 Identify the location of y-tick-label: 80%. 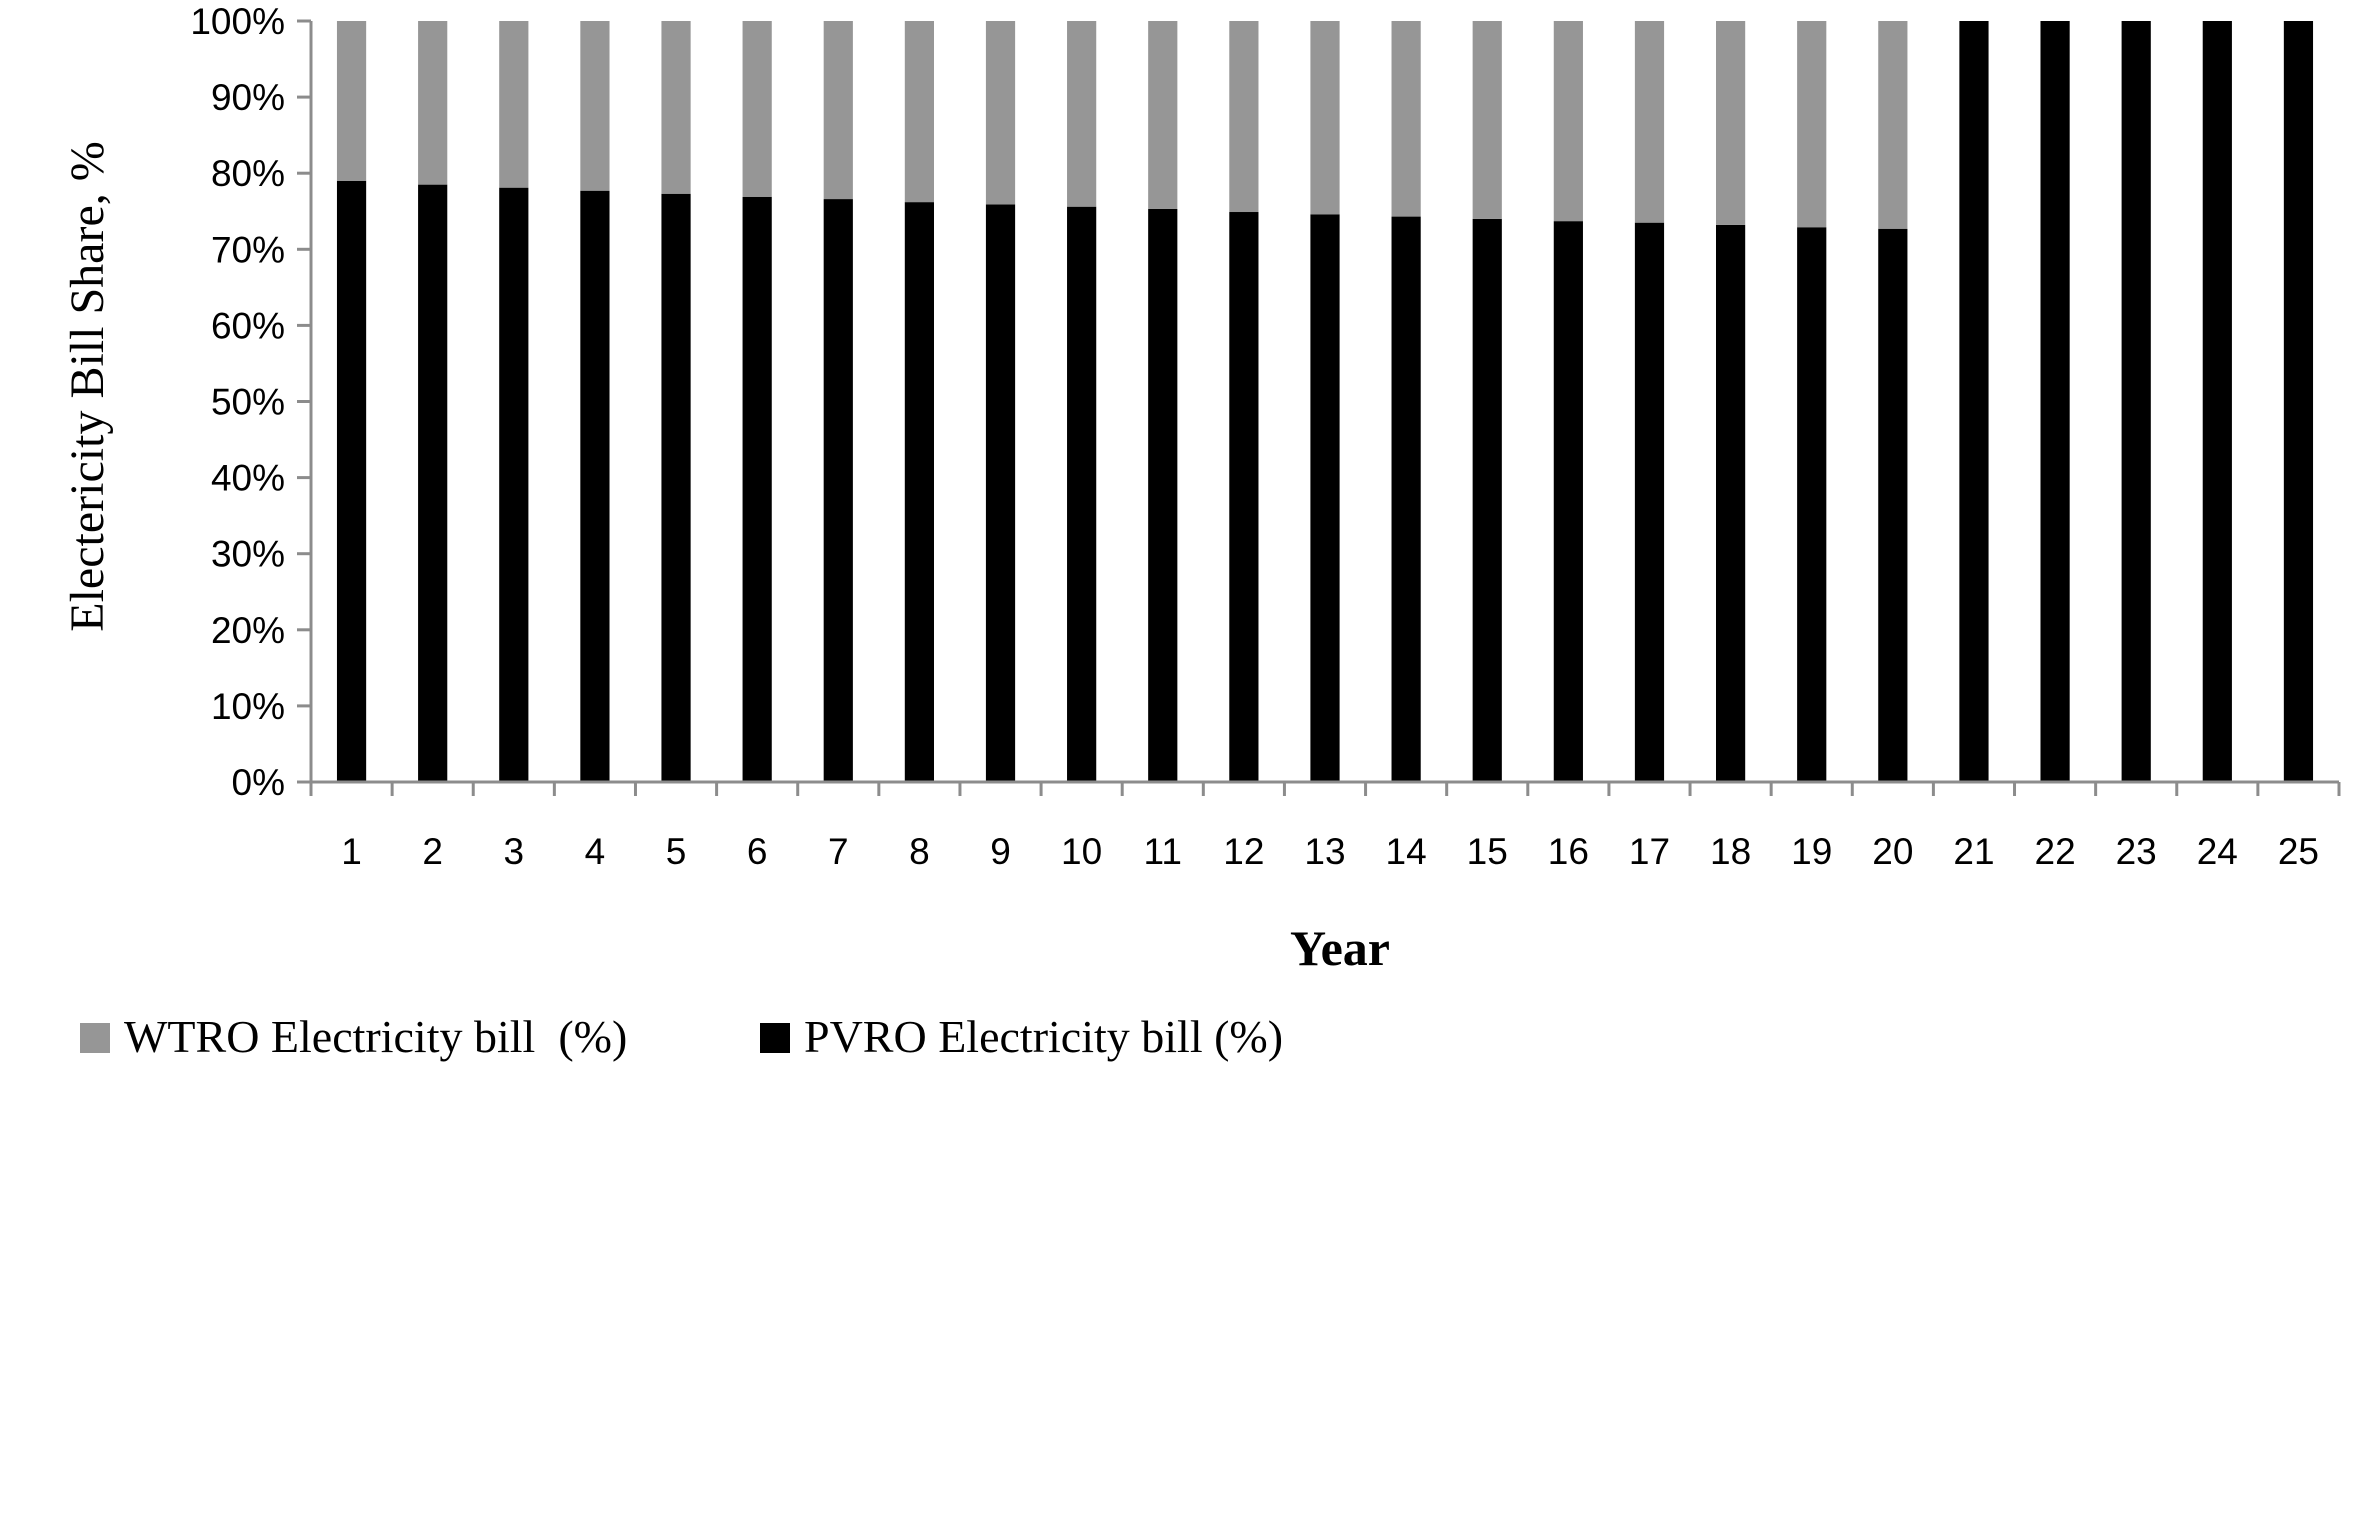
(248, 173).